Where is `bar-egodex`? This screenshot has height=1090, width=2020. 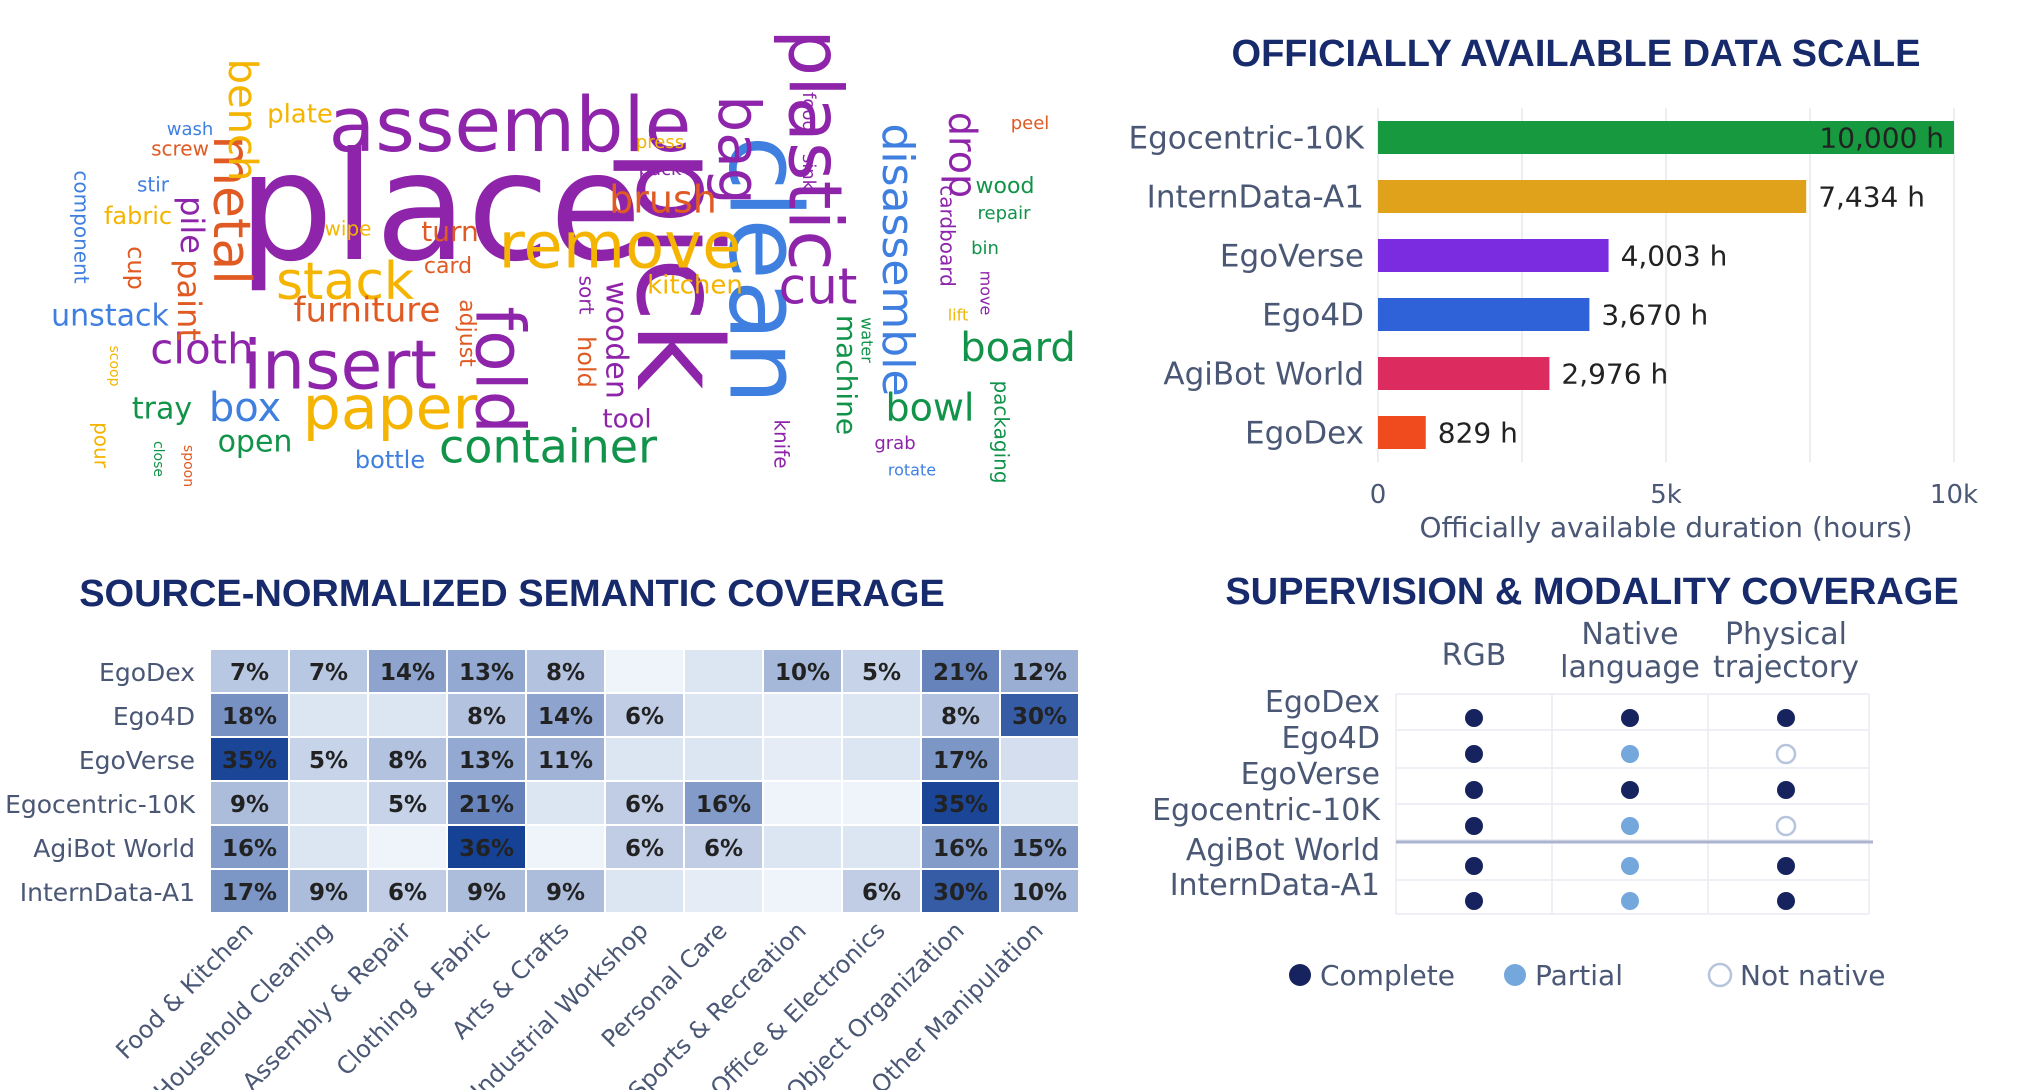 bar-egodex is located at coordinates (1402, 432).